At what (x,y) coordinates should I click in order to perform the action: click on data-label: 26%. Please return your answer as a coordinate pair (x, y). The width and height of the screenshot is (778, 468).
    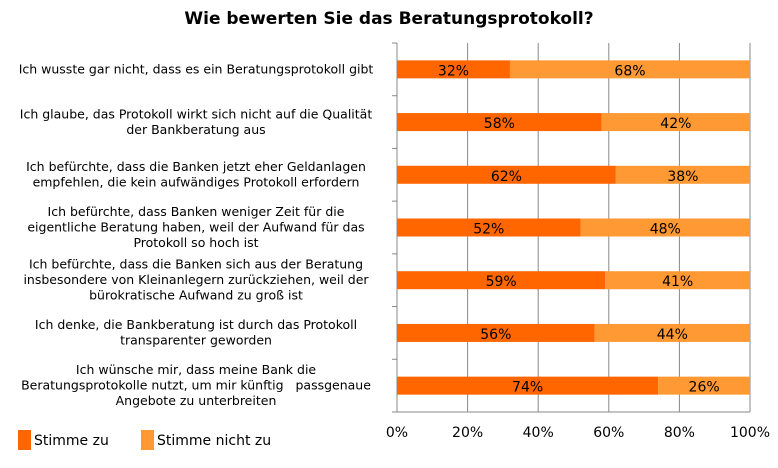
    Looking at the image, I should click on (704, 388).